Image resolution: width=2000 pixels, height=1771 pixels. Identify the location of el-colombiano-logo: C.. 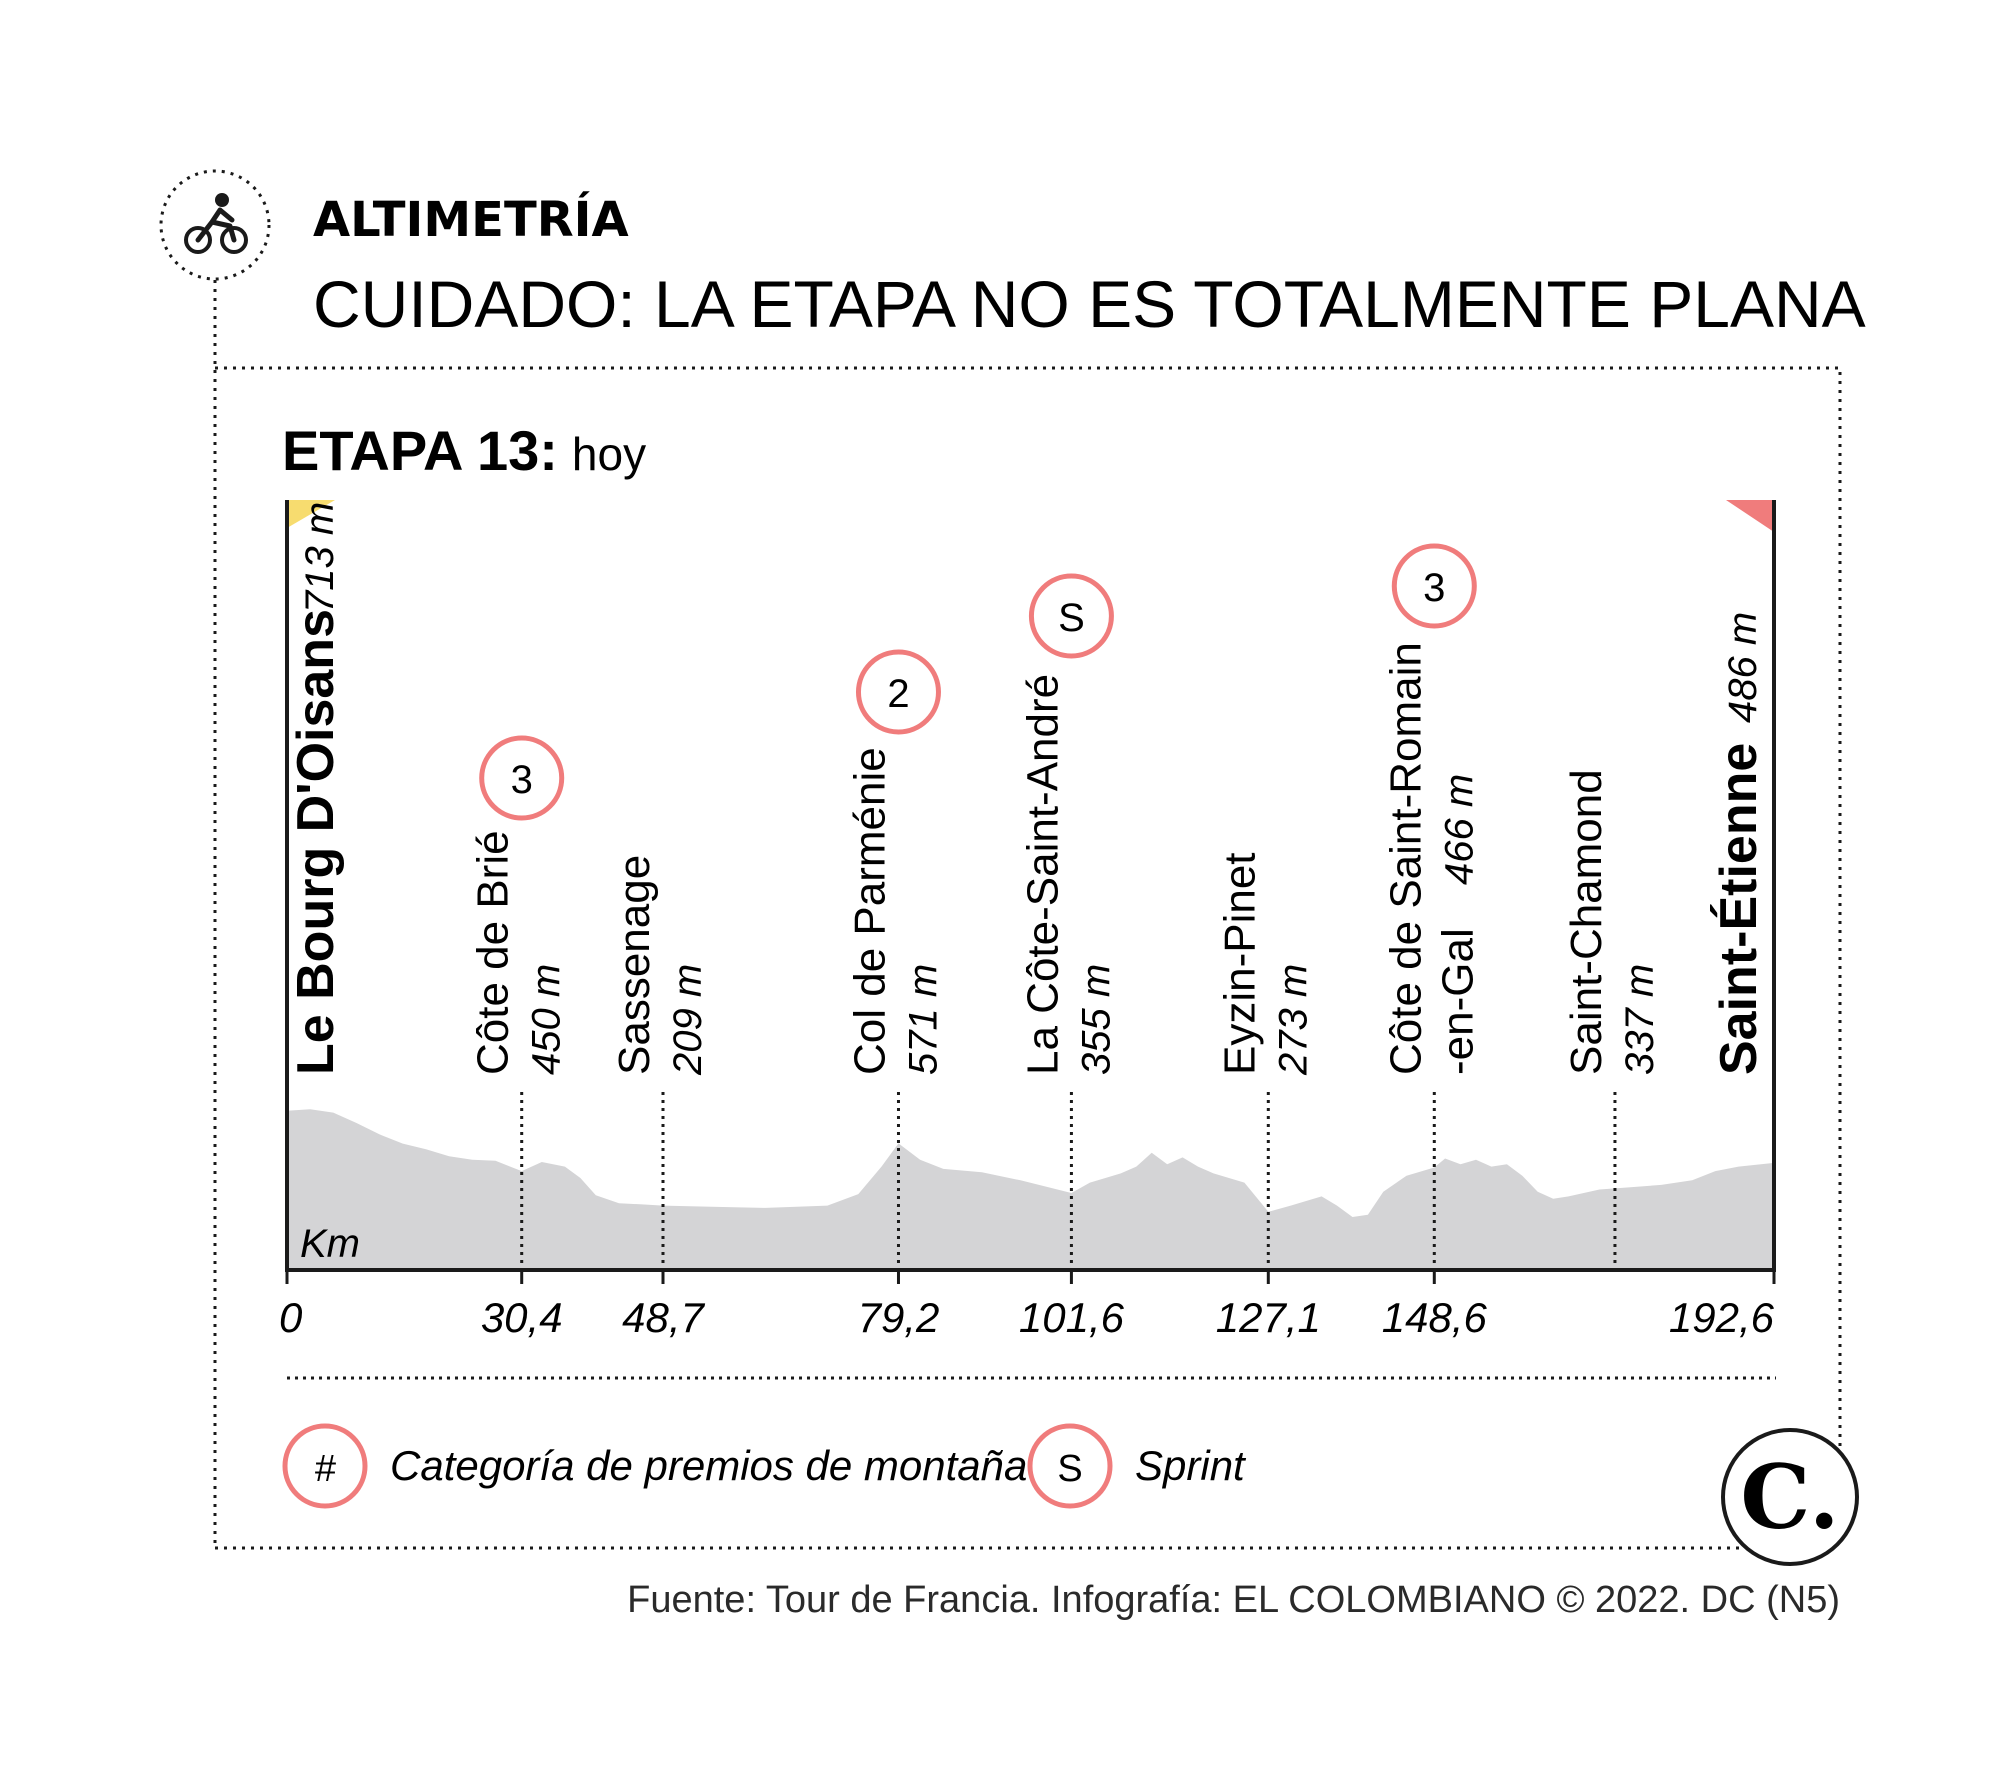
(1790, 1497).